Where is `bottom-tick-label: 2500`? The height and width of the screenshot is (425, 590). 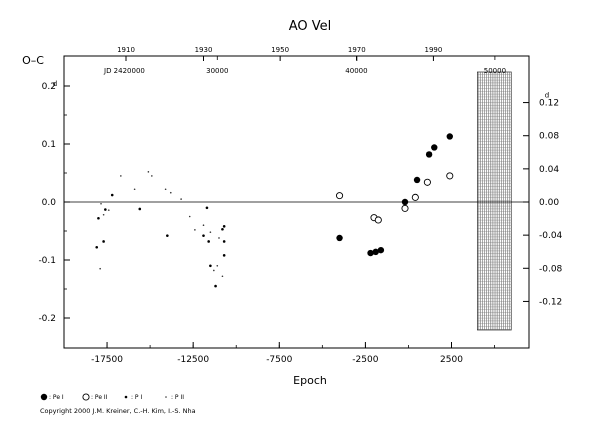
bottom-tick-label: 2500 is located at coordinates (451, 360).